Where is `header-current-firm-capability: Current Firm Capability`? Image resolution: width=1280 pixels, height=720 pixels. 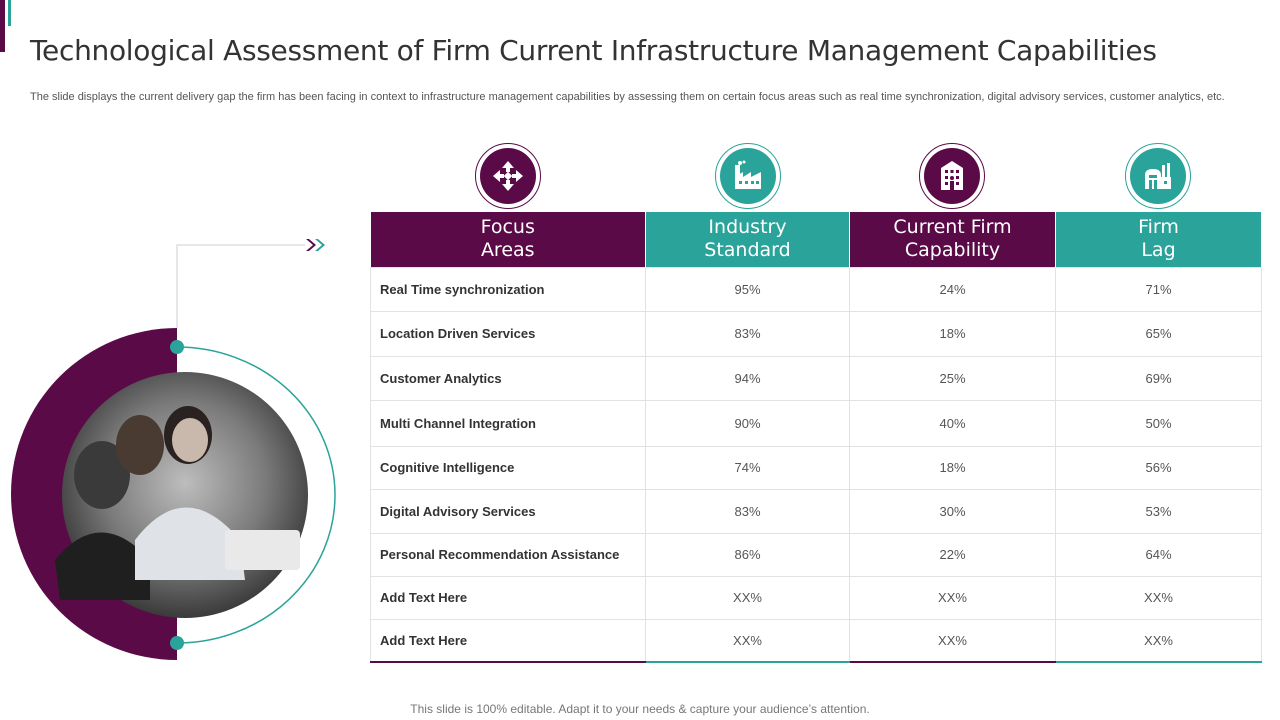 header-current-firm-capability: Current Firm Capability is located at coordinates (952, 239).